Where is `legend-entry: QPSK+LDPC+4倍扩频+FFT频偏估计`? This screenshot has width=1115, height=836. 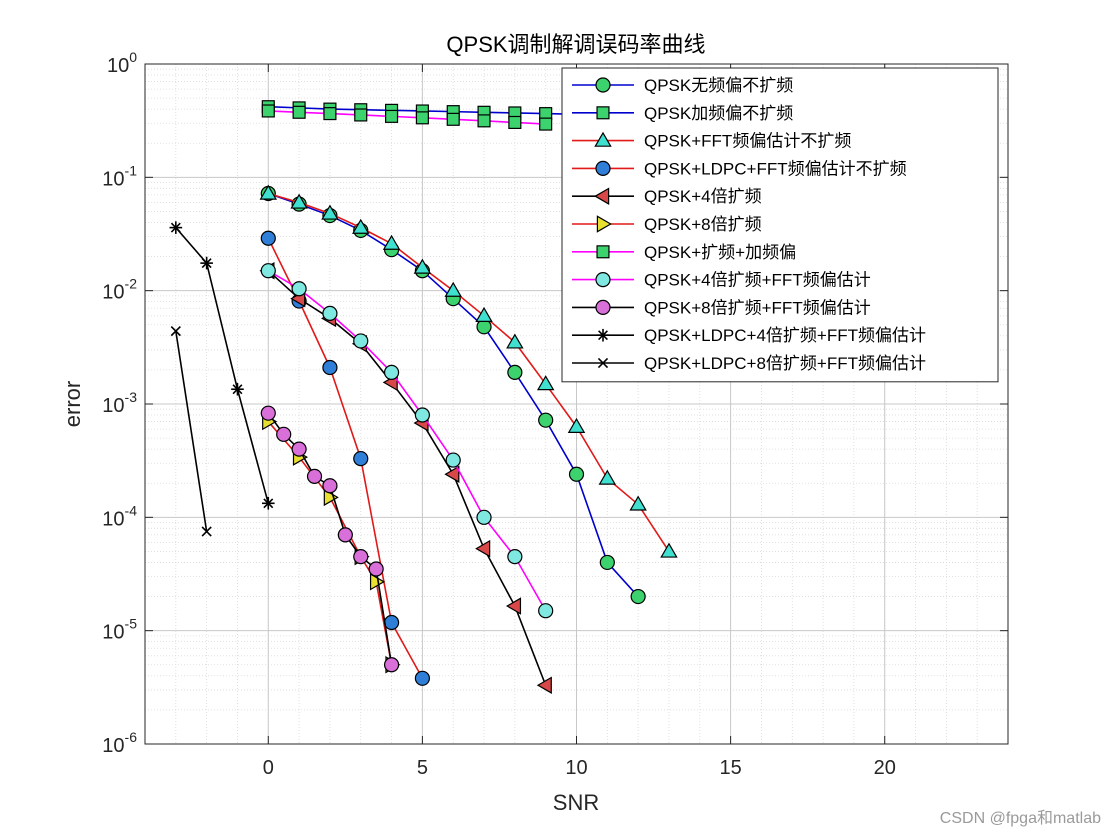
legend-entry: QPSK+LDPC+4倍扩频+FFT频偏估计 is located at coordinates (749, 335).